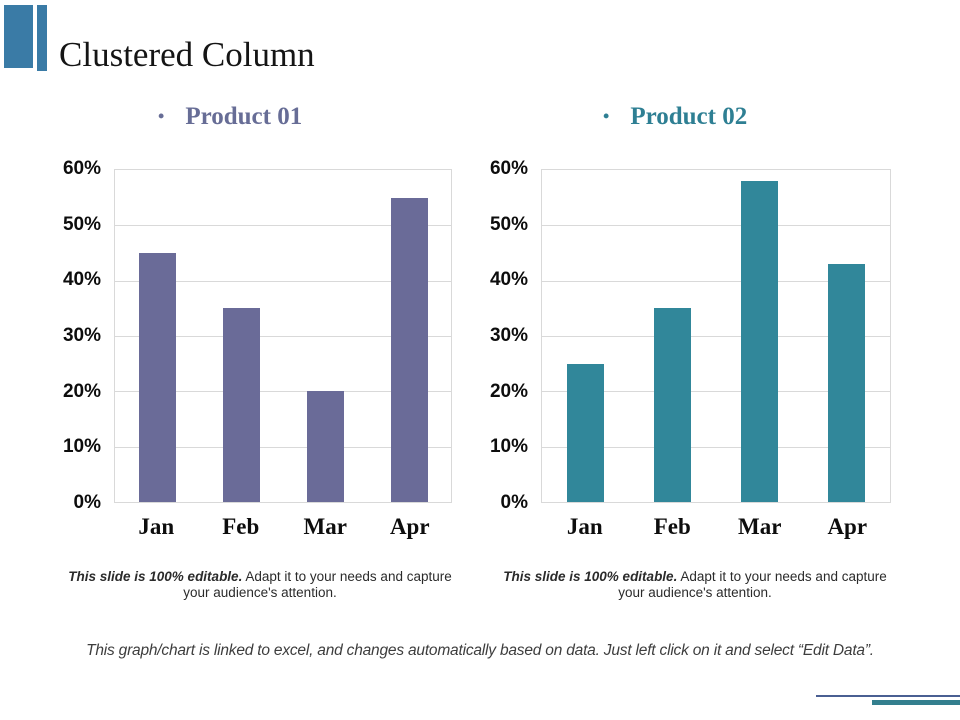 The width and height of the screenshot is (960, 720). What do you see at coordinates (689, 116) in the screenshot?
I see `chart-title-product-02: Product 02` at bounding box center [689, 116].